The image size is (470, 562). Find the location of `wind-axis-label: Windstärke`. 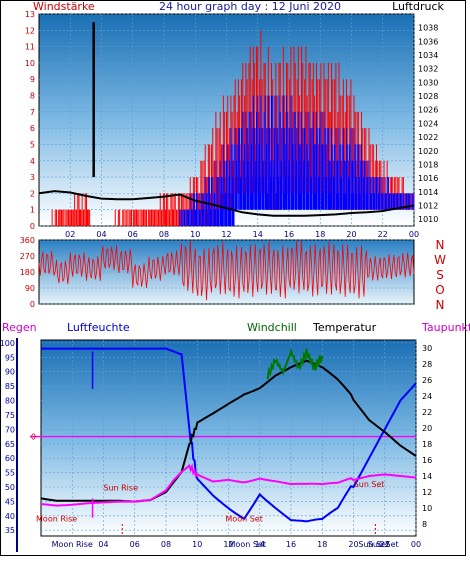

wind-axis-label: Windstärke is located at coordinates (64, 6).